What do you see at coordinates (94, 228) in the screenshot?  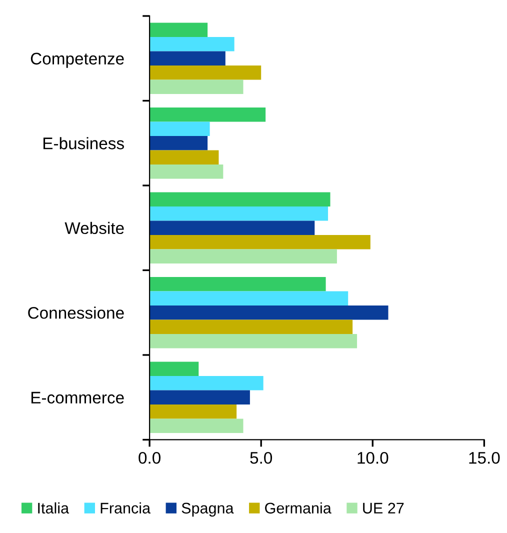 I see `y-tick-label: Website` at bounding box center [94, 228].